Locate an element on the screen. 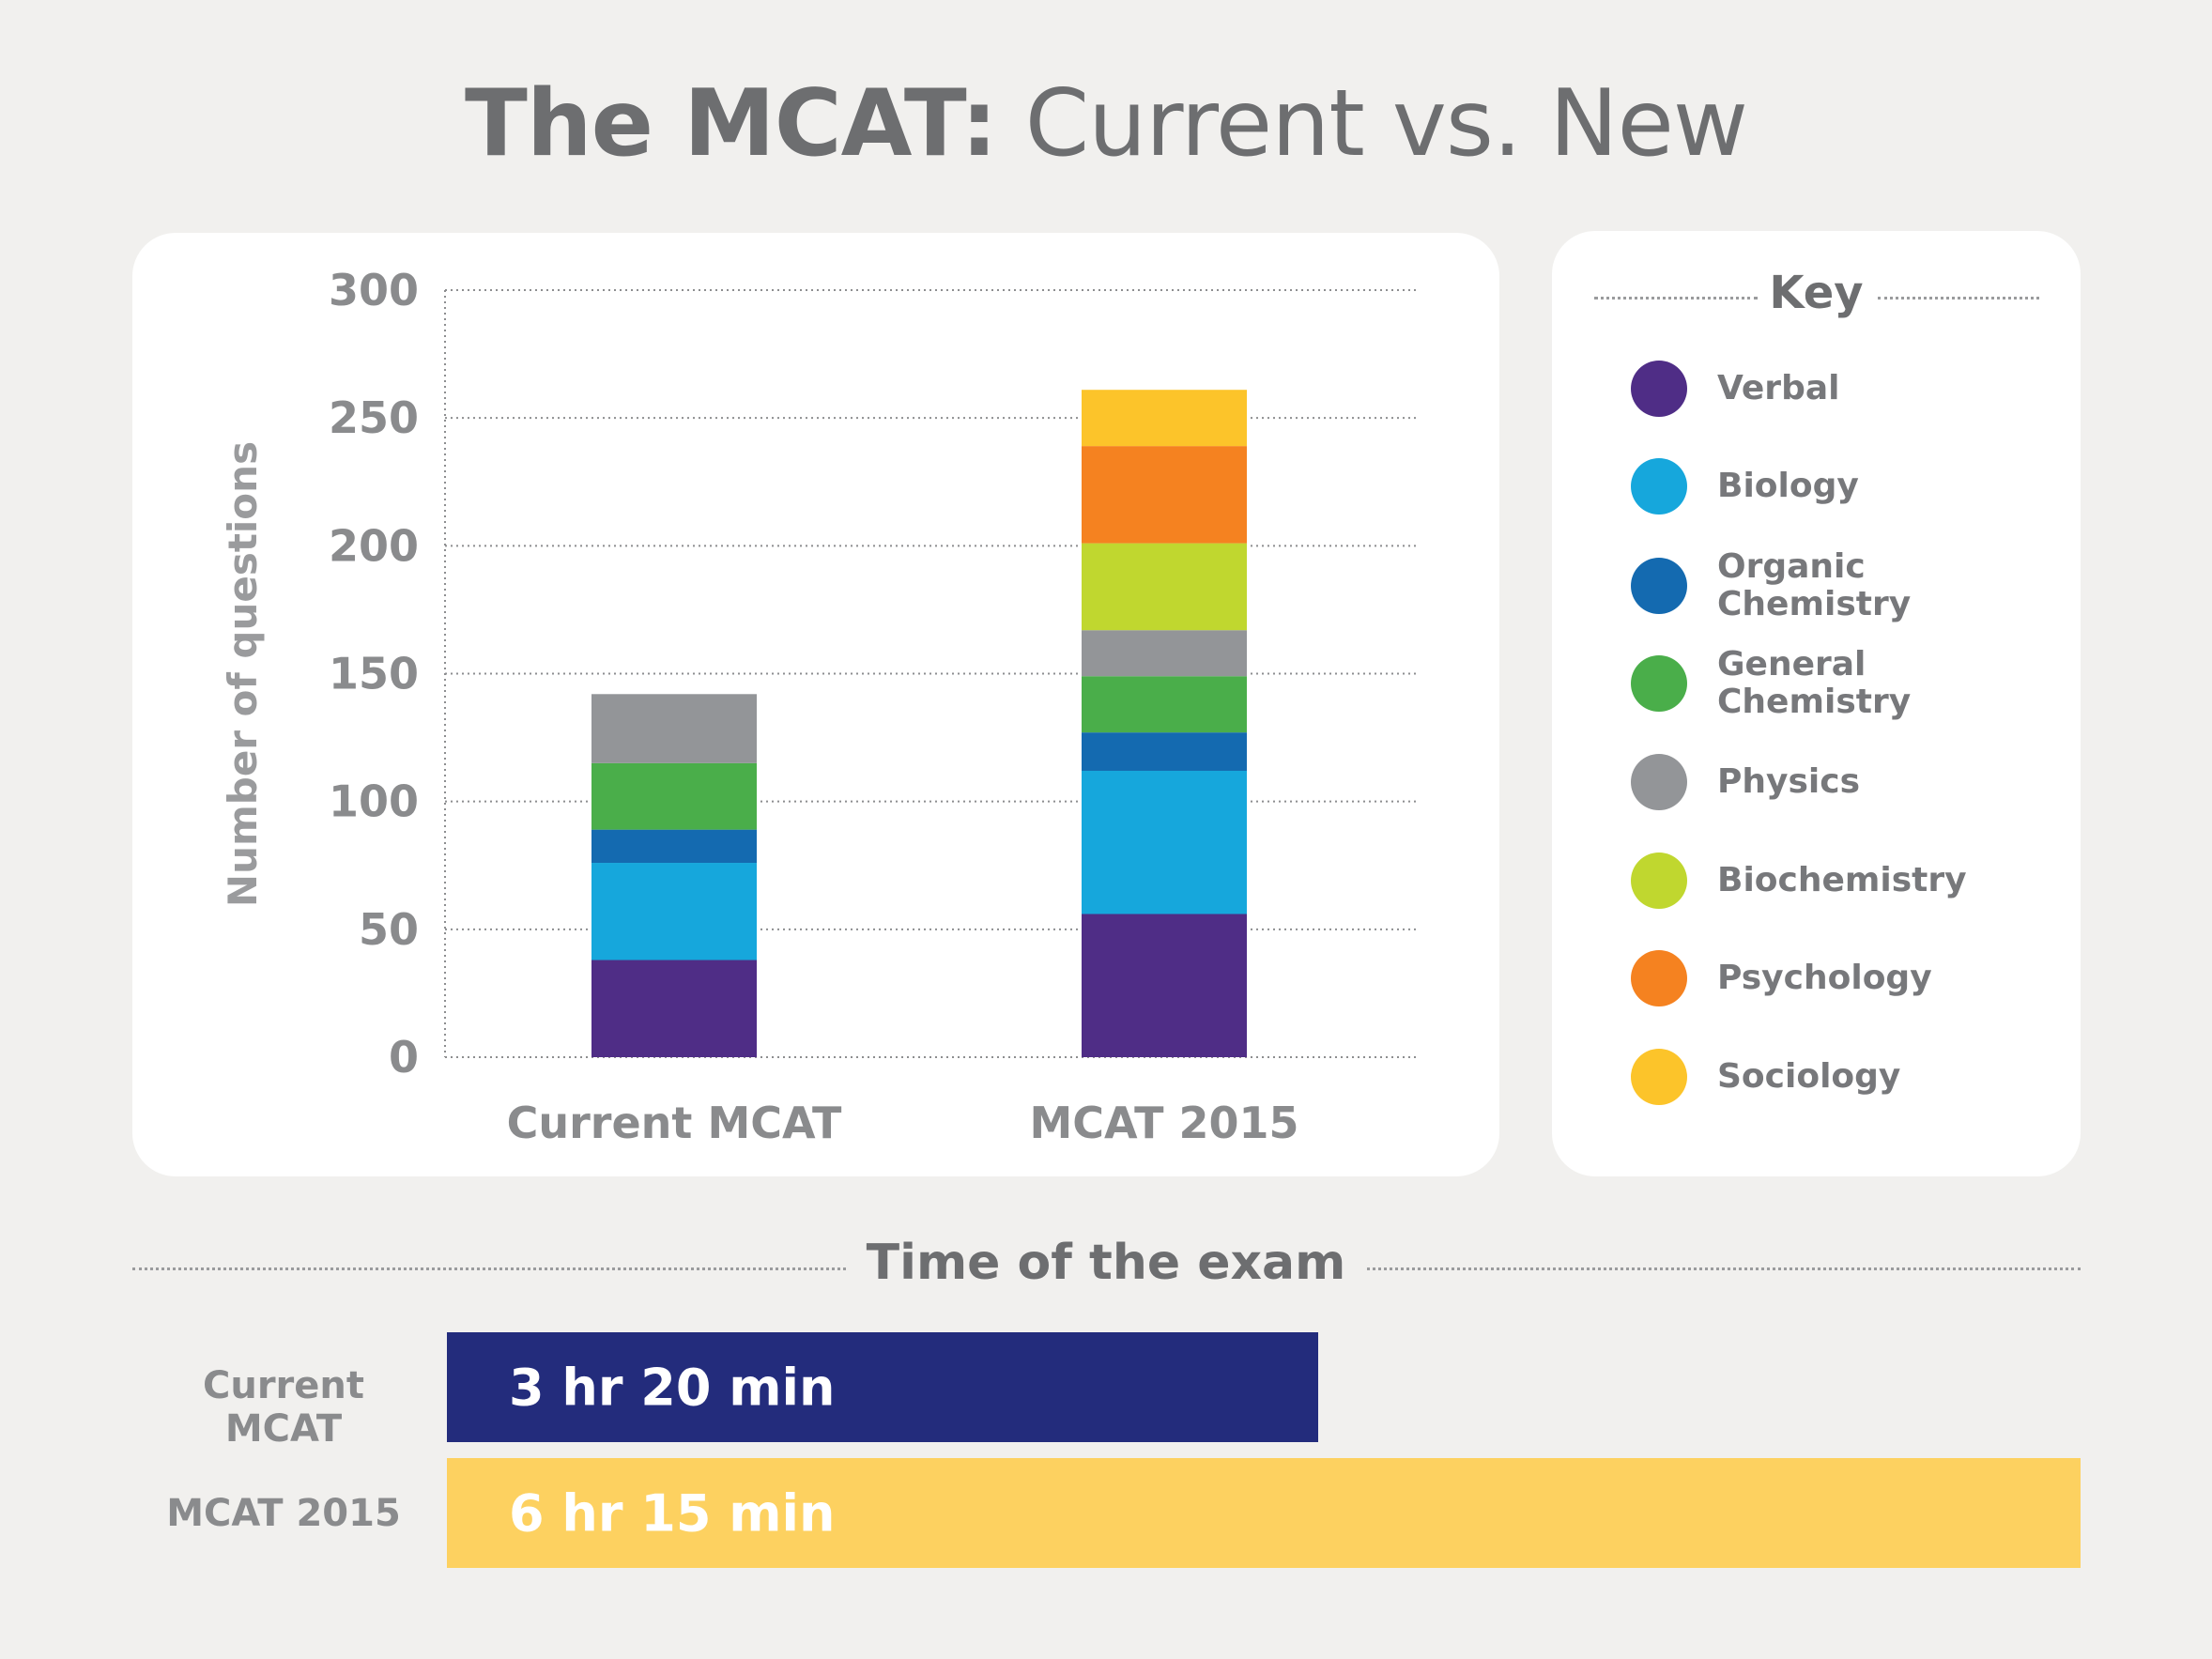 This screenshot has width=2212, height=1659. key-label-line: Psychology is located at coordinates (1824, 978).